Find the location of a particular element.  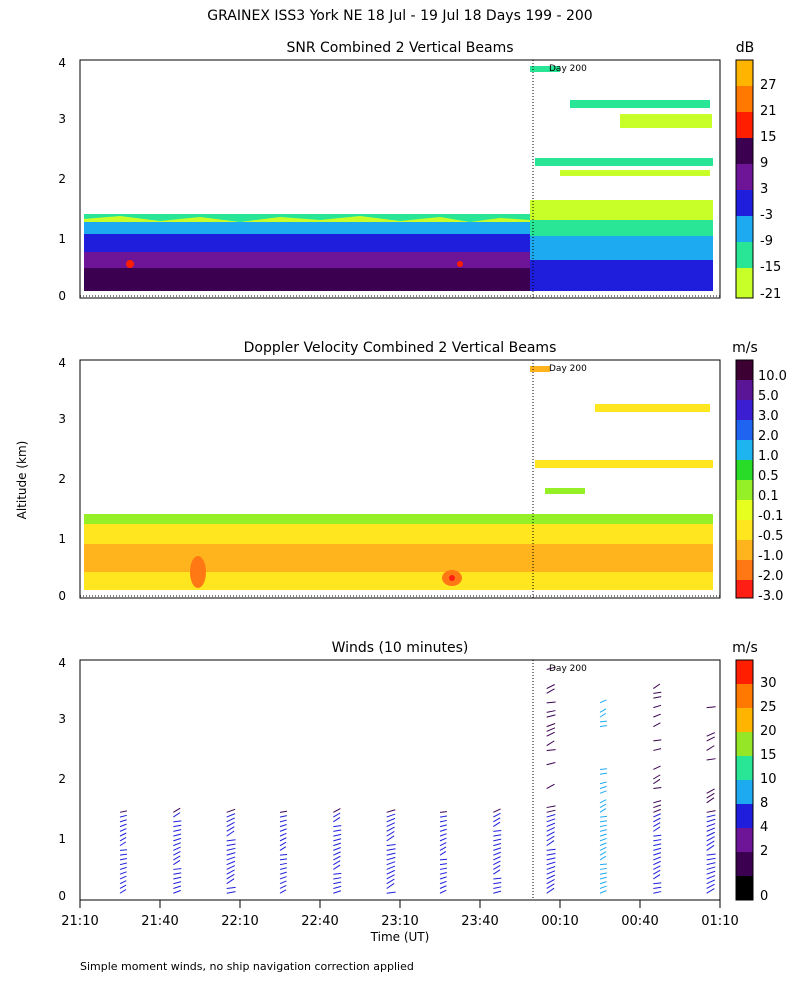

winds-title: Winds (10 minutes) is located at coordinates (400, 648).